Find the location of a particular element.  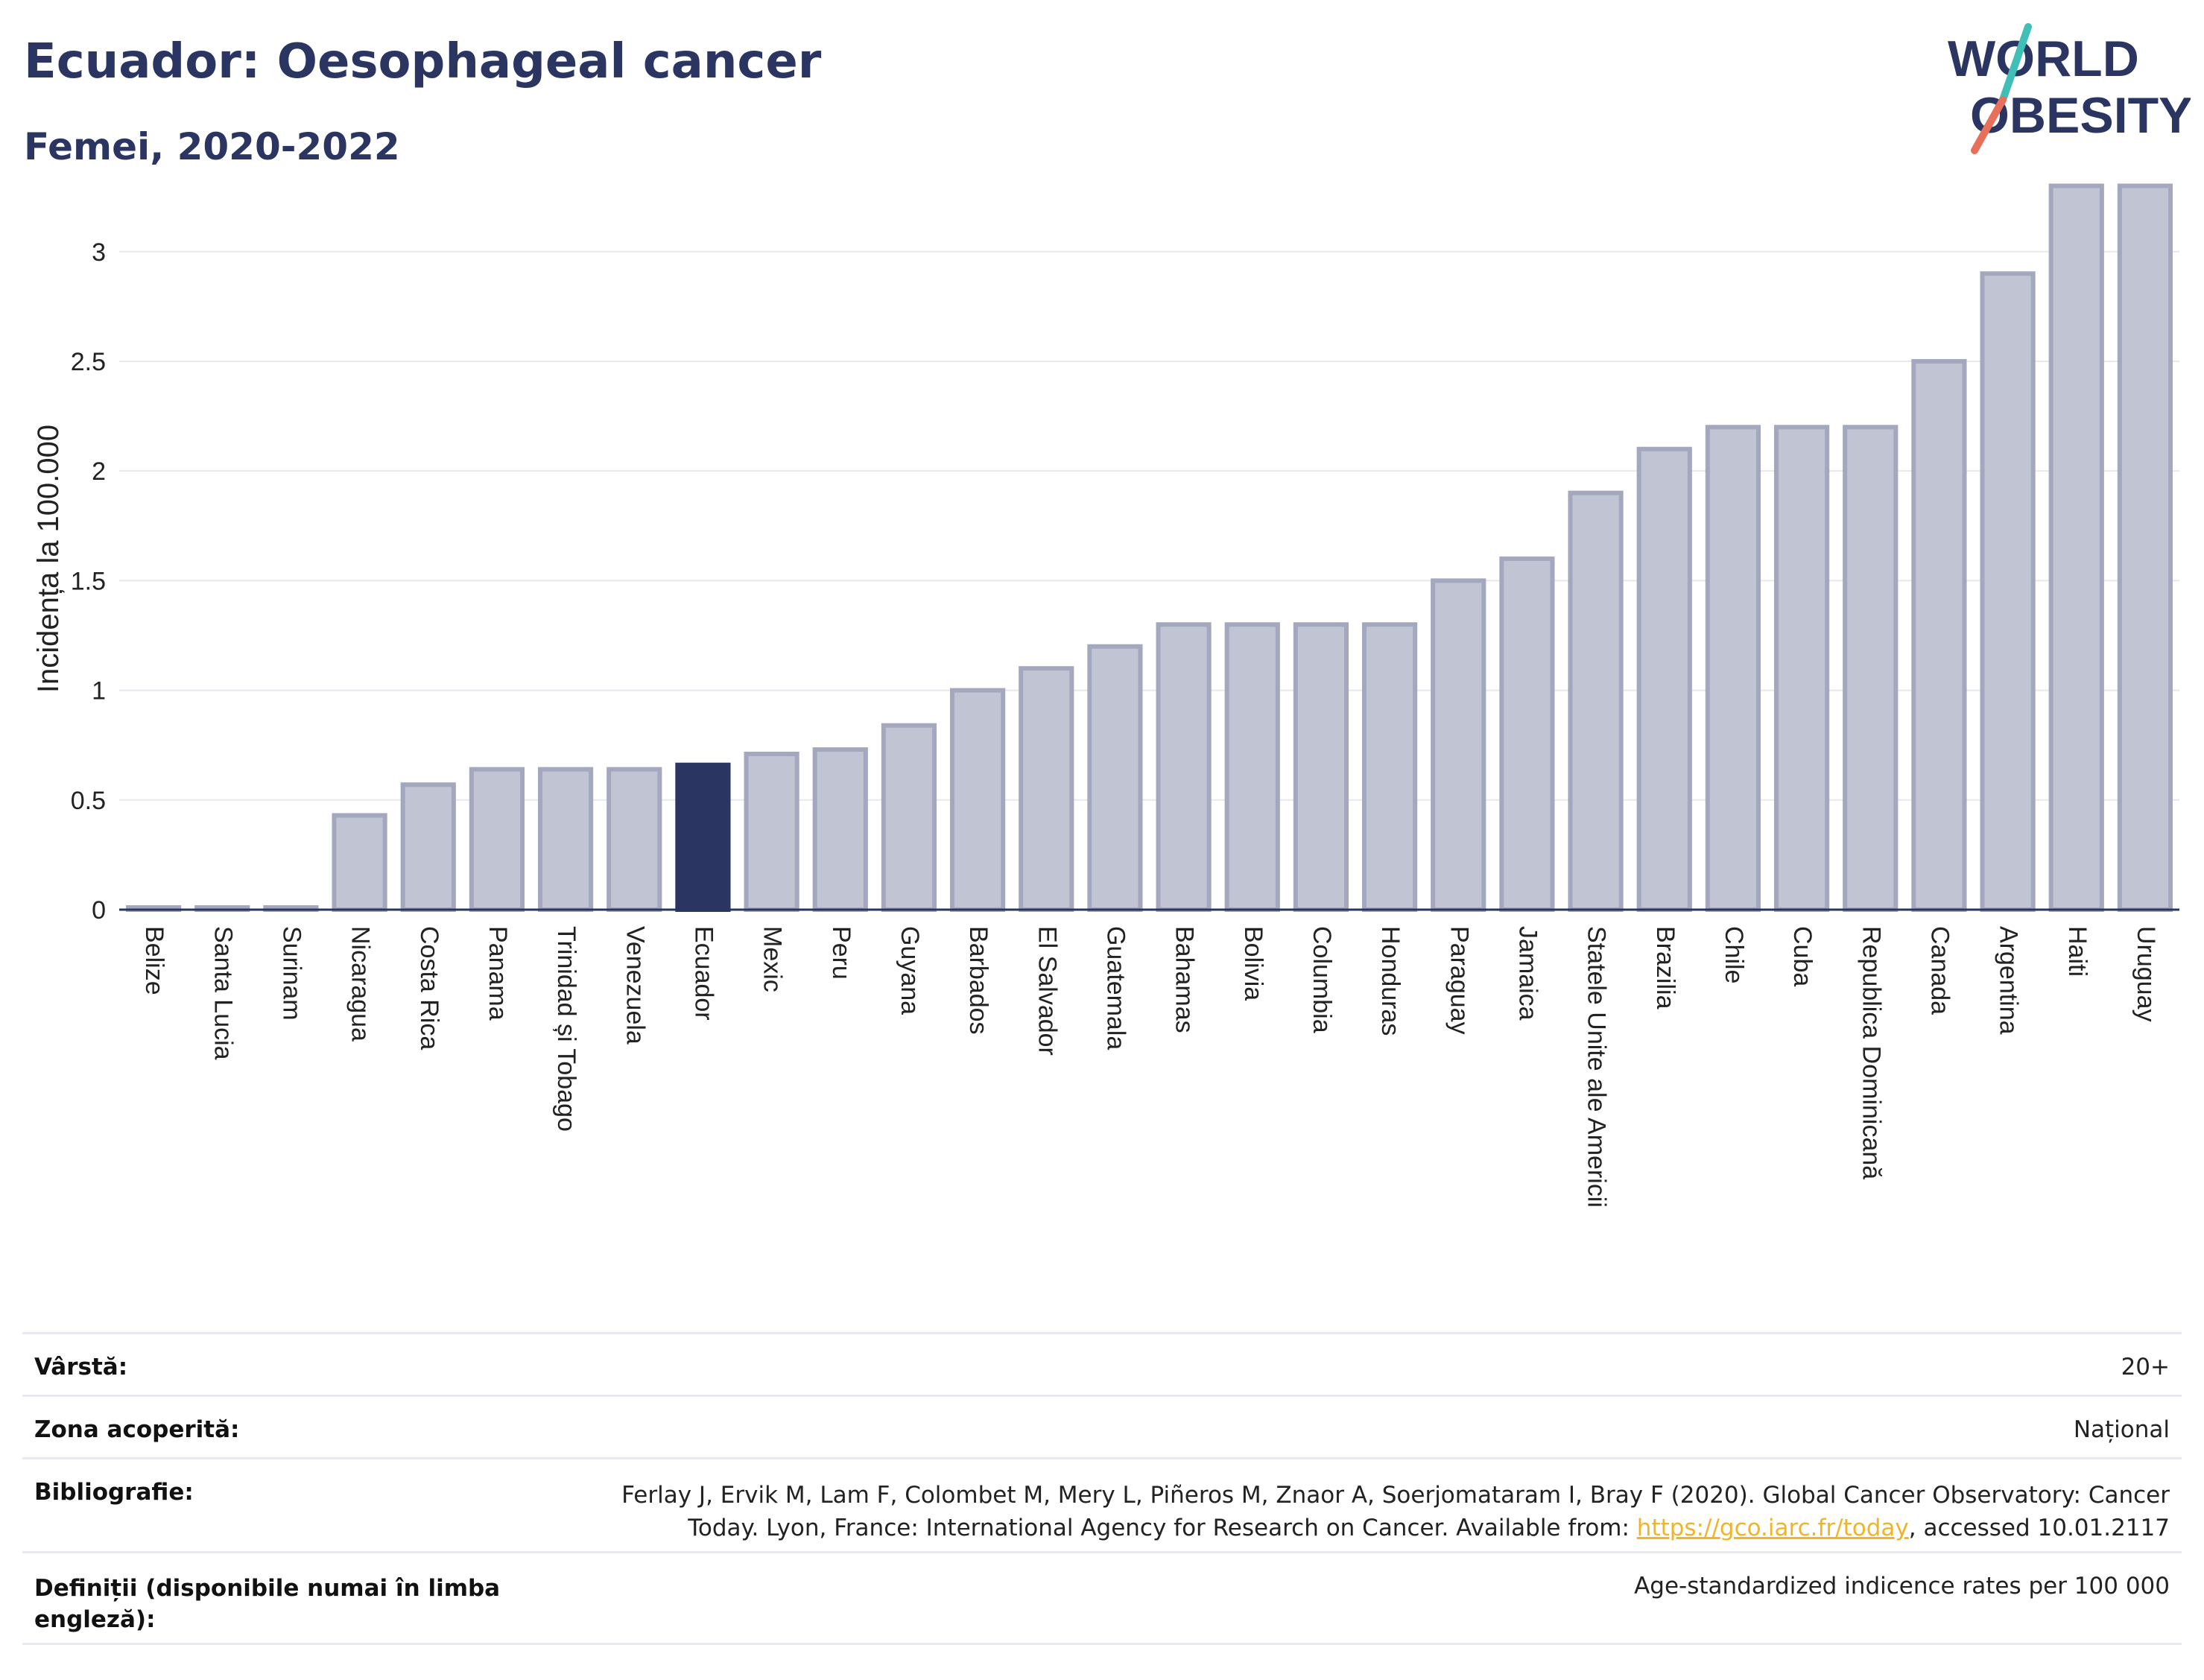

y-tick-label: 0.5 is located at coordinates (88, 801).